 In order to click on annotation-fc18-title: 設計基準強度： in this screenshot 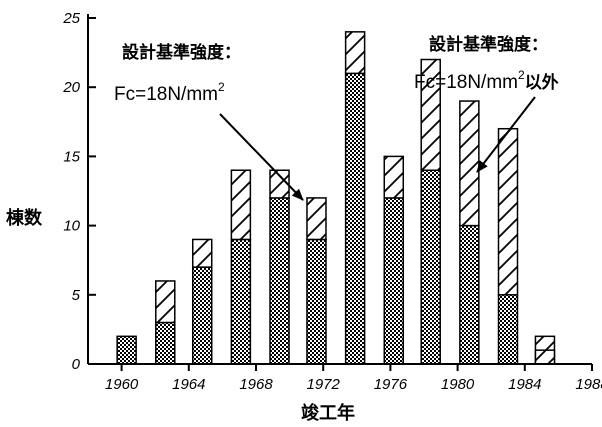, I will do `click(181, 52)`.